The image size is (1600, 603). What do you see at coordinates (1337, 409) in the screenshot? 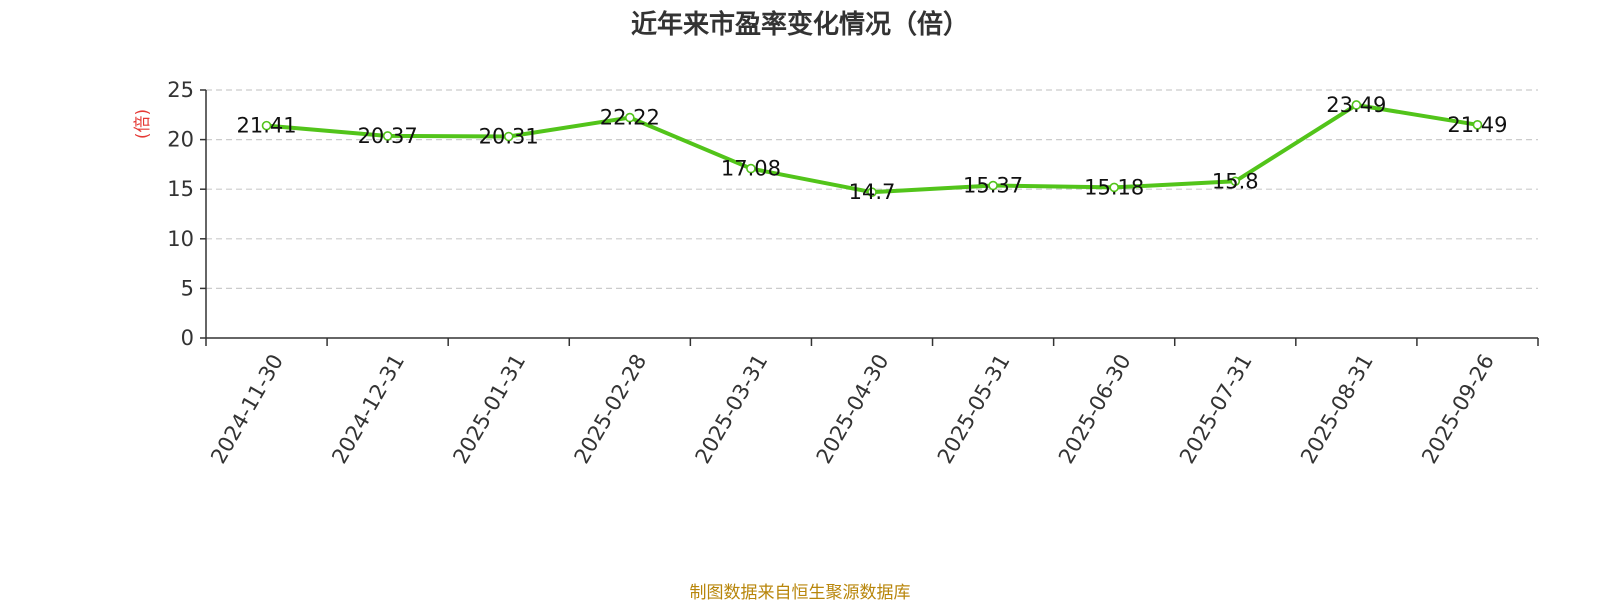
I see `x-tick-label: 2025-08-31` at bounding box center [1337, 409].